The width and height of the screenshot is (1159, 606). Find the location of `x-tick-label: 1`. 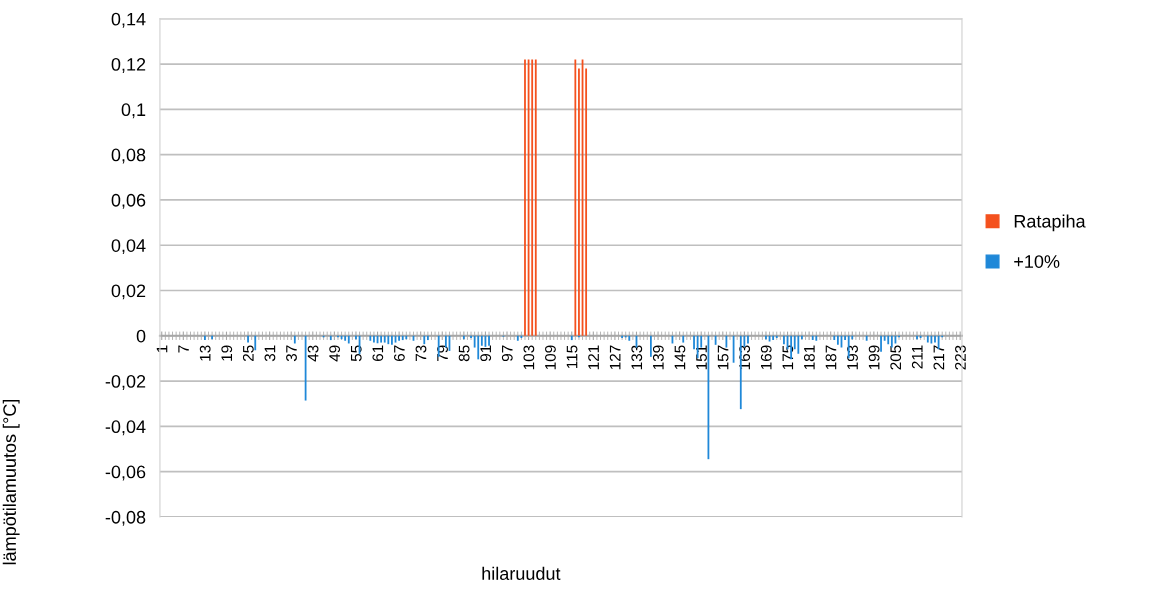

x-tick-label: 1 is located at coordinates (162, 349).